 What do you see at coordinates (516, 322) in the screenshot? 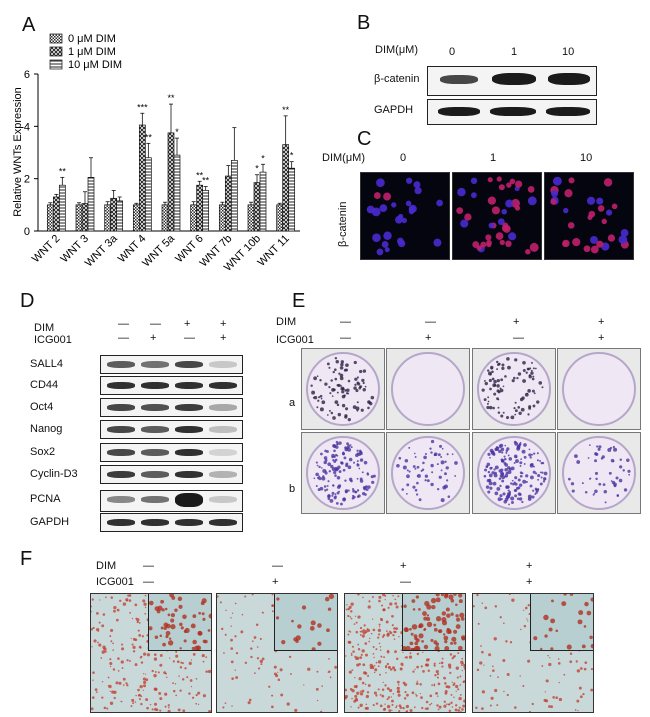
I see `panel-e-dim-sign: +` at bounding box center [516, 322].